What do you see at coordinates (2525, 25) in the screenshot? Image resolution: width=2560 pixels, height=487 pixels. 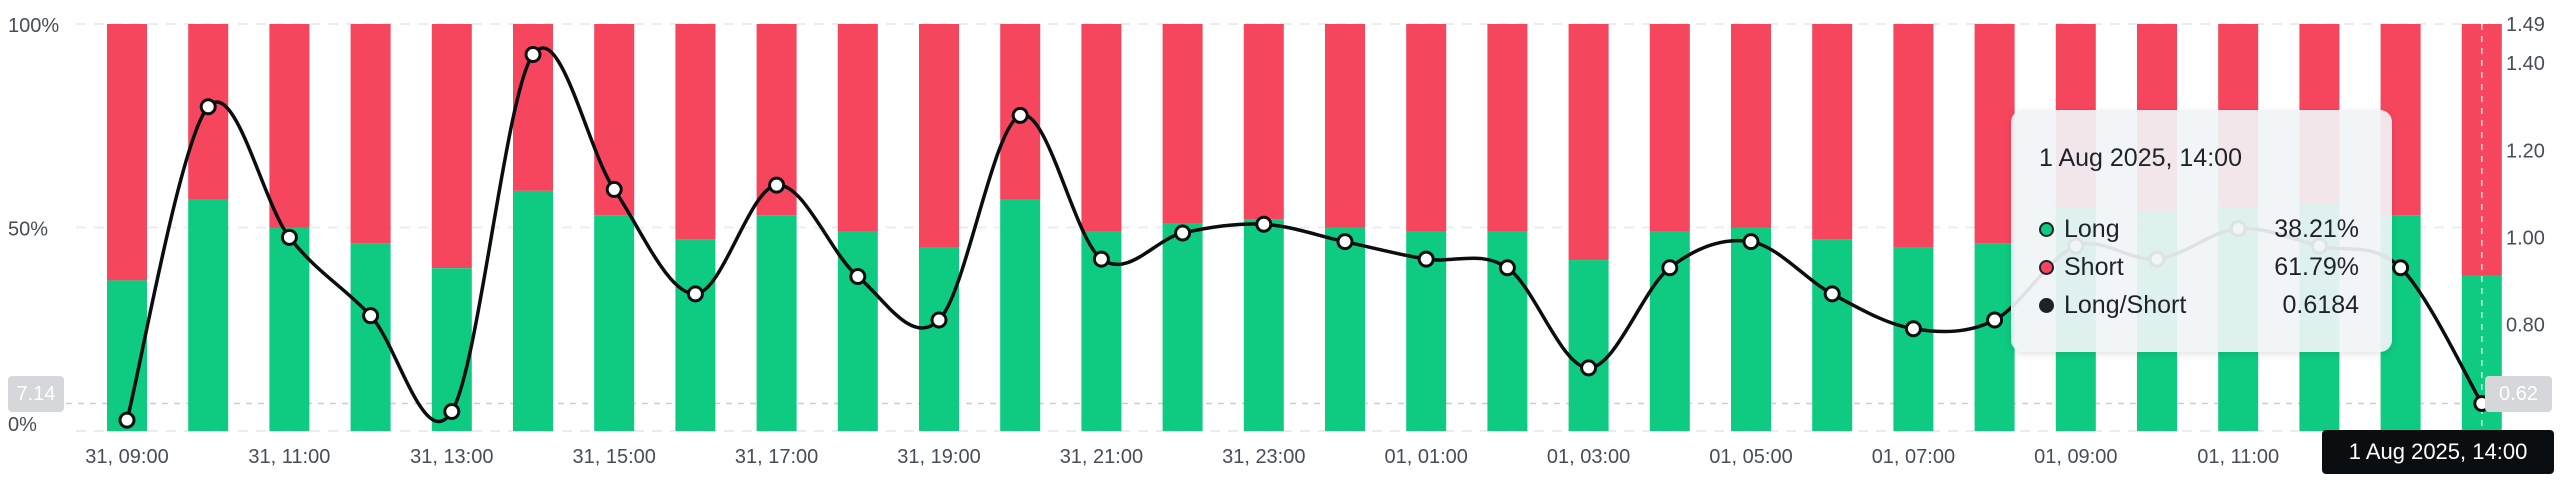 I see `y-right-tick-0: 1.49` at bounding box center [2525, 25].